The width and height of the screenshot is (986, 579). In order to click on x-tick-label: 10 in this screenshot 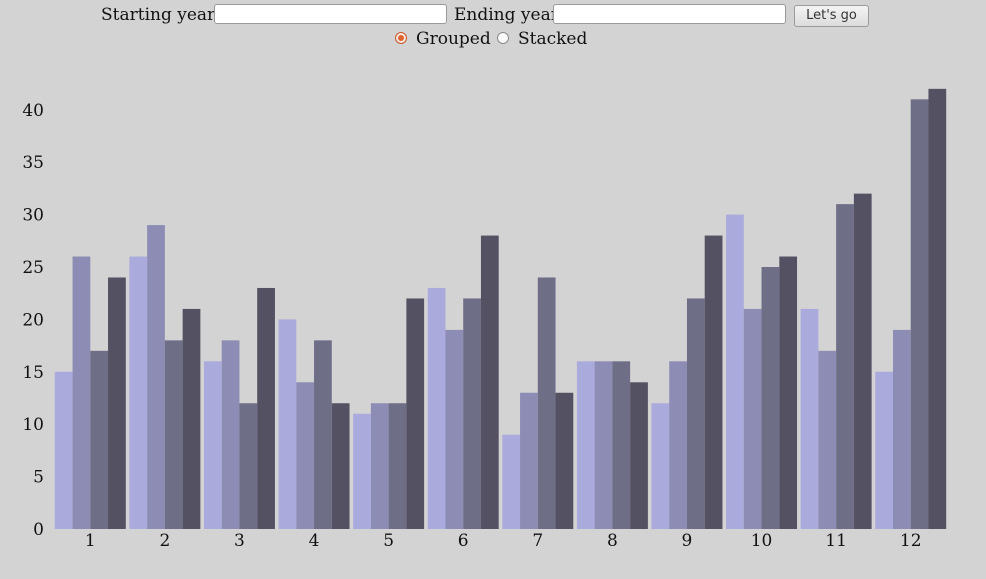, I will do `click(762, 541)`.